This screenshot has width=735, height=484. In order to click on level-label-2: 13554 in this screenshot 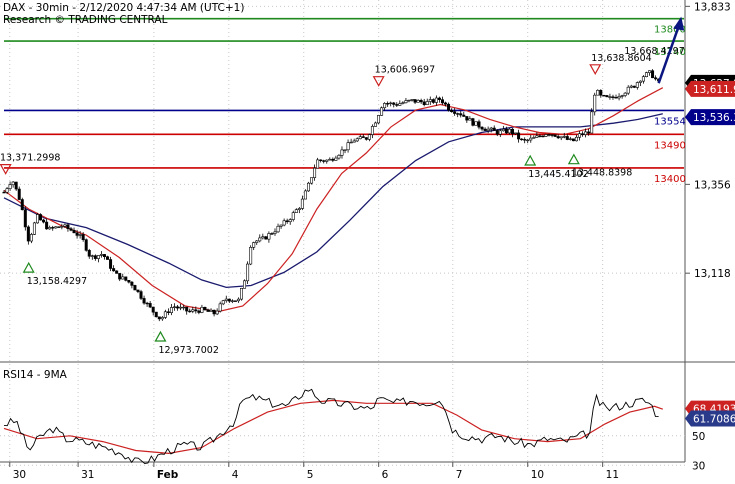, I will do `click(670, 121)`.